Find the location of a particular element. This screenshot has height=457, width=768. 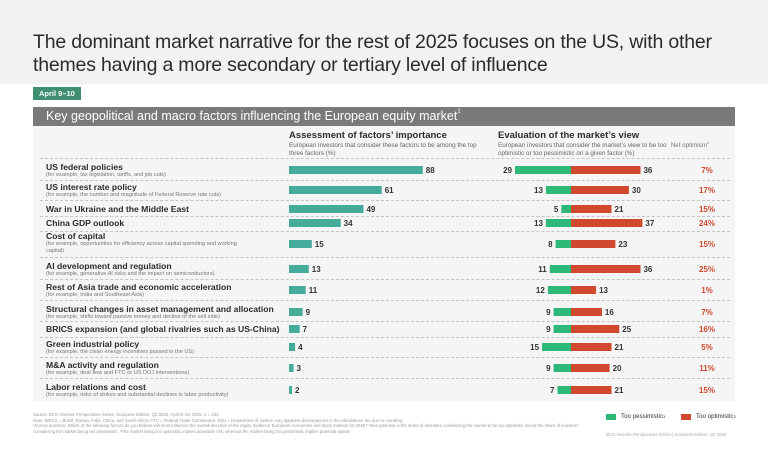

importance-value-label: 3 is located at coordinates (299, 368).